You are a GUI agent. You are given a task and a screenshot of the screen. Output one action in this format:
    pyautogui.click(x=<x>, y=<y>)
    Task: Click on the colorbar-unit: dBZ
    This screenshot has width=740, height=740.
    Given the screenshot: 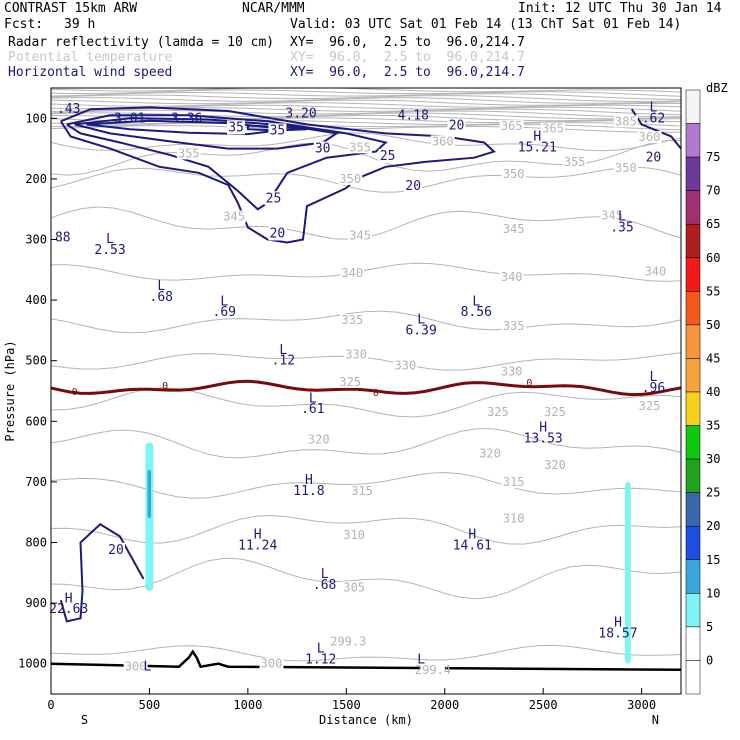 What is the action you would take?
    pyautogui.click(x=717, y=88)
    